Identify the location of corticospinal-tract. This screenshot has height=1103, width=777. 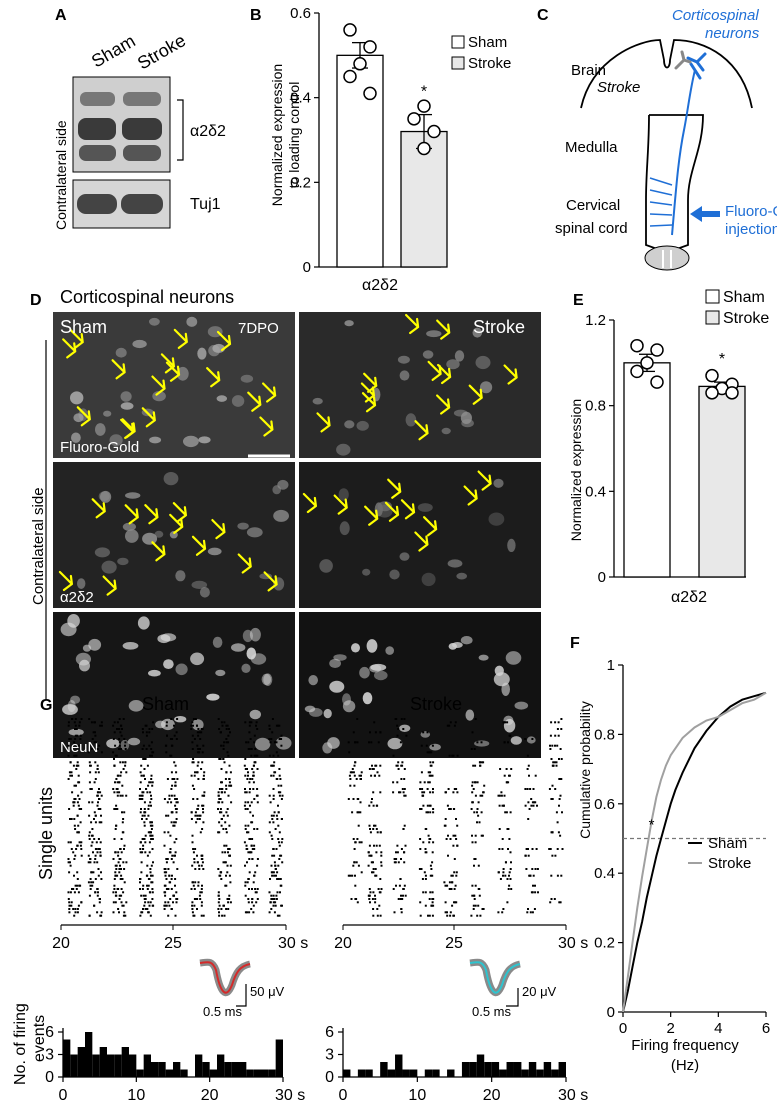
(683, 152).